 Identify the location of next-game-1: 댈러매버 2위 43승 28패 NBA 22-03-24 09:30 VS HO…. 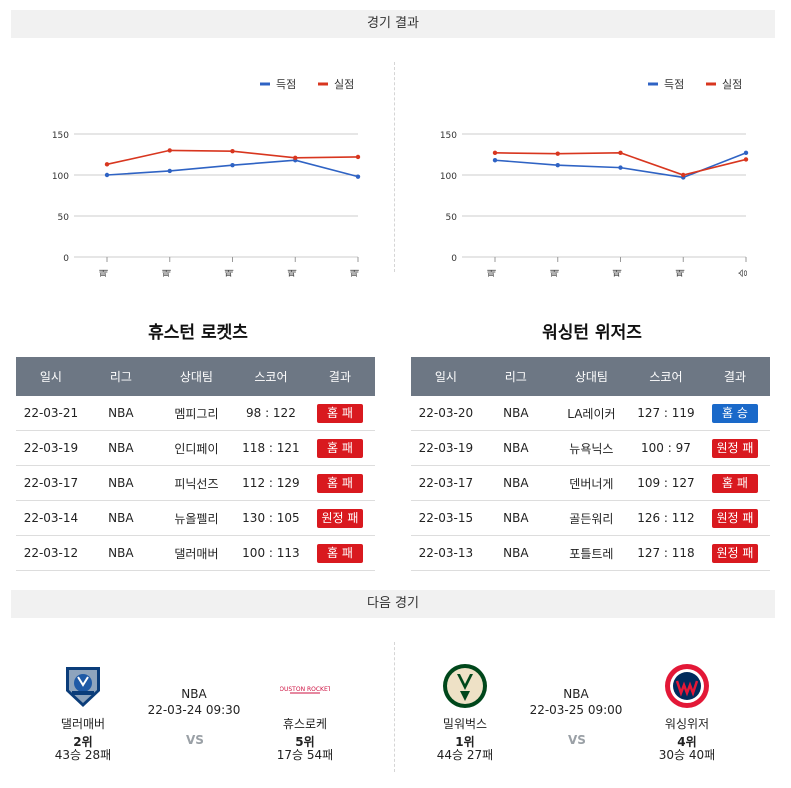
(198, 715).